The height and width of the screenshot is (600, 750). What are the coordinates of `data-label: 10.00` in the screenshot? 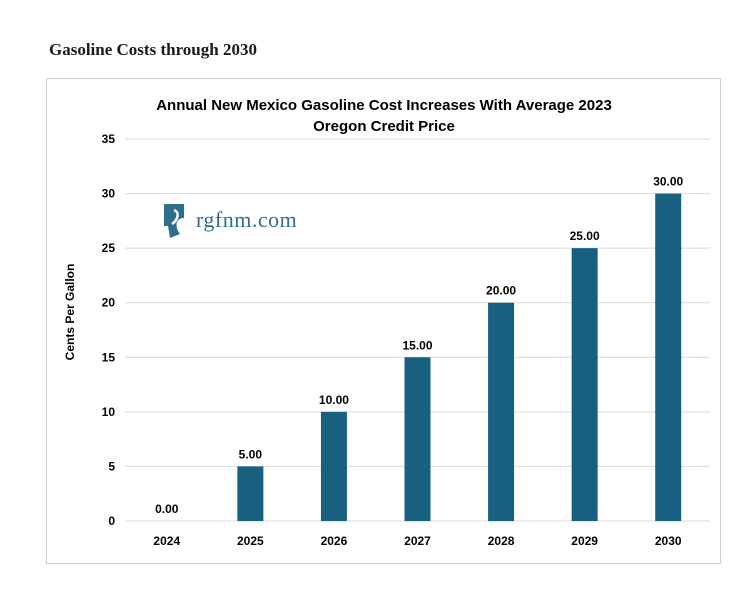 It's located at (334, 400).